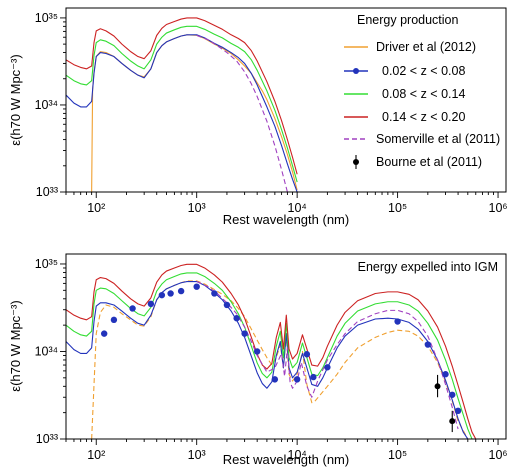 The width and height of the screenshot is (520, 468). Describe the element at coordinates (423, 117) in the screenshot. I see `legend-label-high-z: 0.14 < z < 0.20` at that location.